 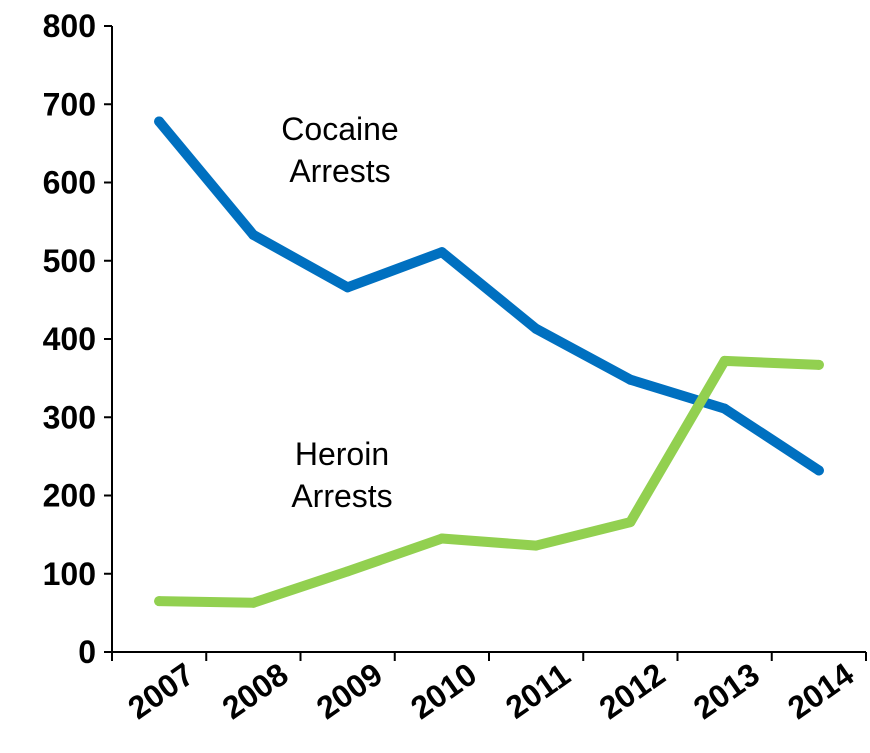 What do you see at coordinates (349, 691) in the screenshot?
I see `x-tick-label: 2009` at bounding box center [349, 691].